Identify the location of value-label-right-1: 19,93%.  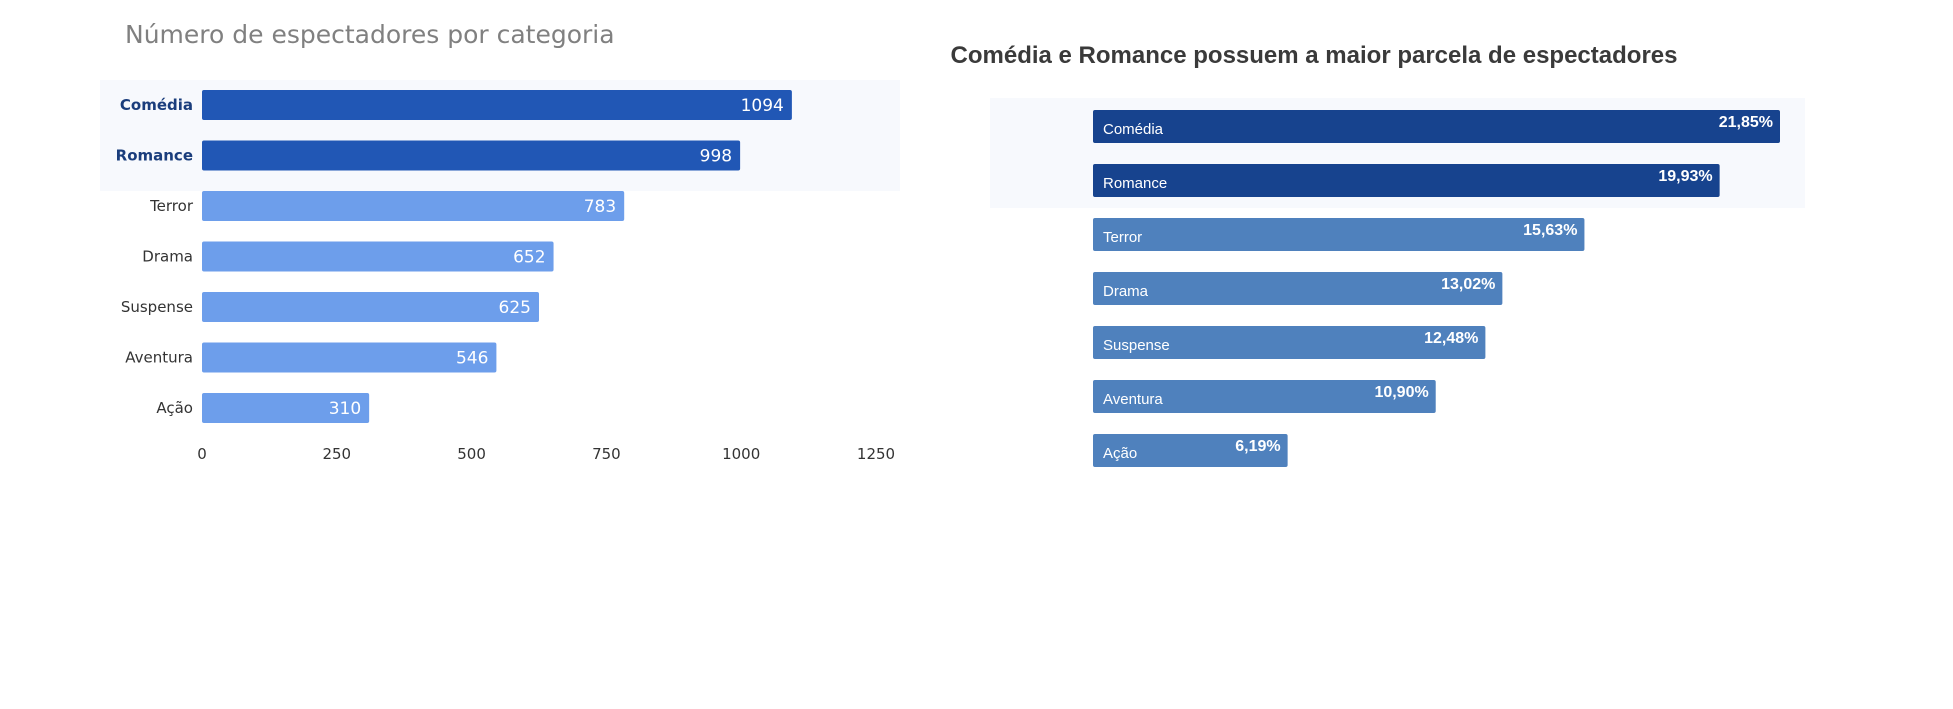
(1685, 176).